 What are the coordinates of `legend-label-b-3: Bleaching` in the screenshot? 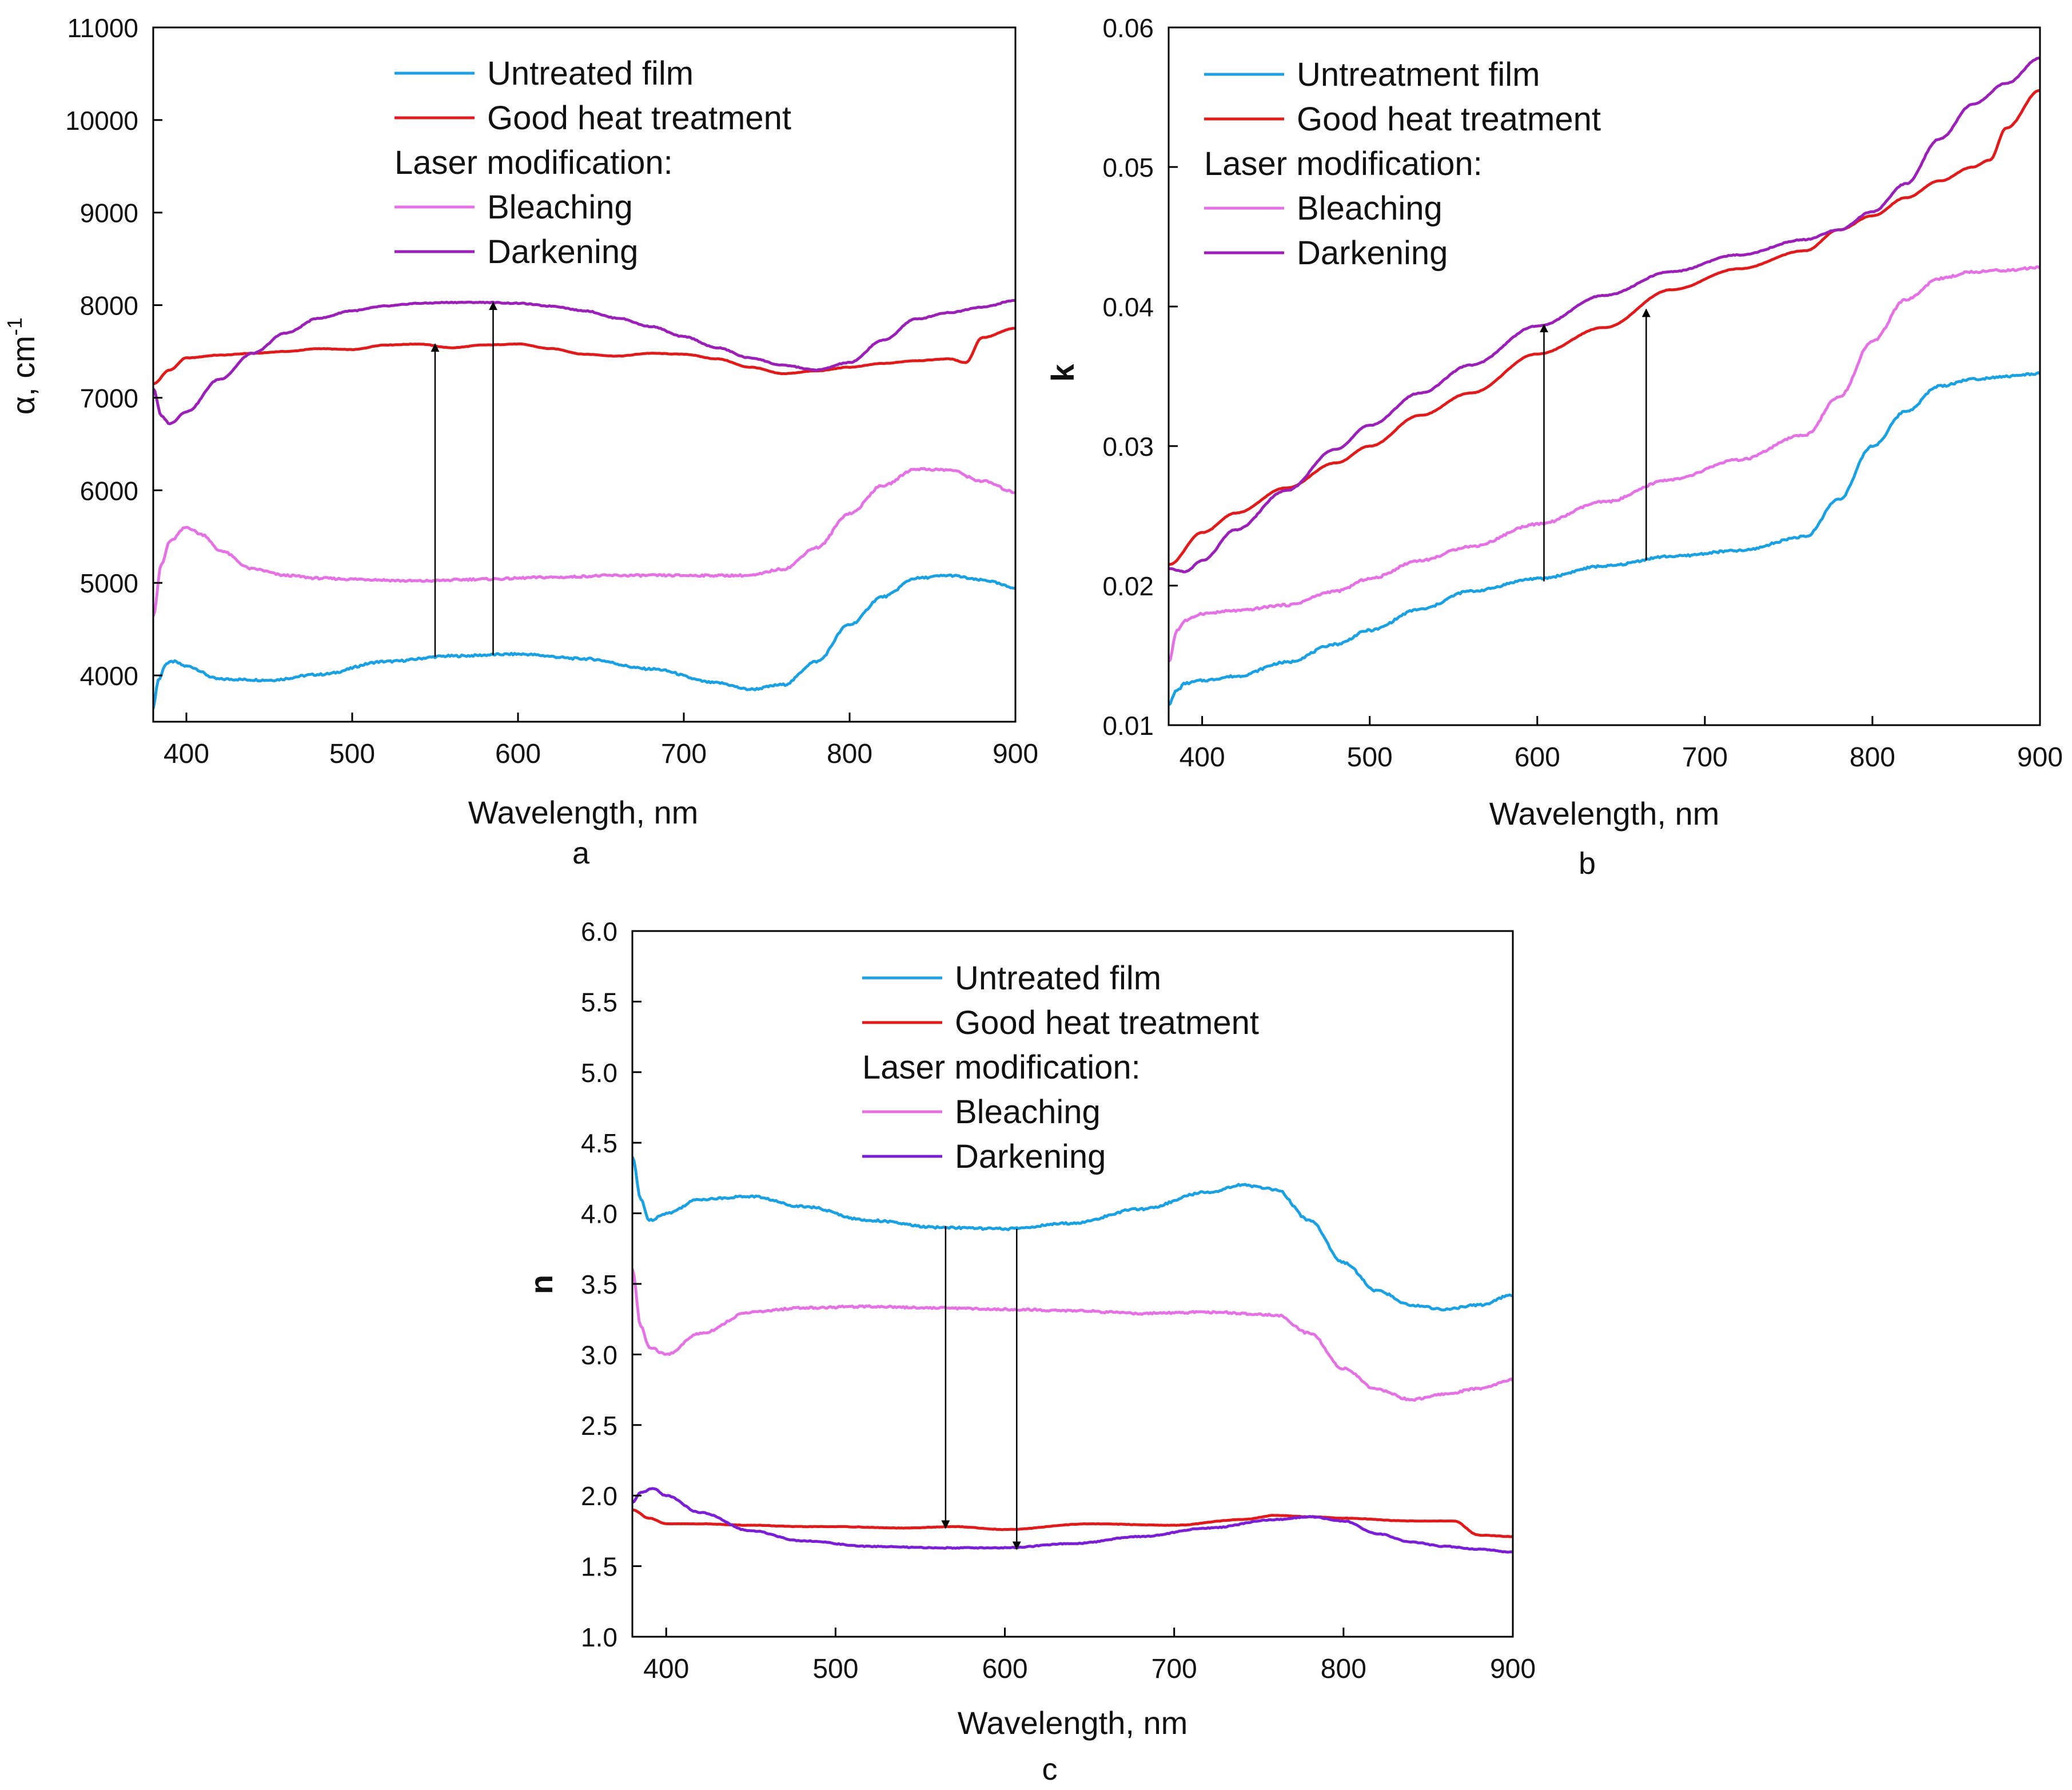 It's located at (1370, 208).